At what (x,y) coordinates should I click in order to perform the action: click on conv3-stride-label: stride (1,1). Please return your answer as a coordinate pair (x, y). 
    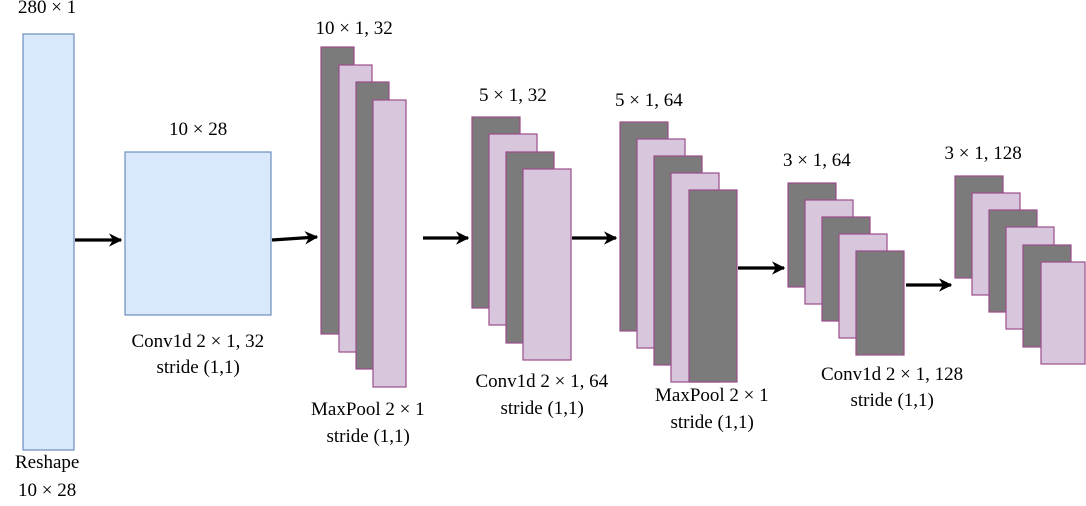
    Looking at the image, I should click on (892, 400).